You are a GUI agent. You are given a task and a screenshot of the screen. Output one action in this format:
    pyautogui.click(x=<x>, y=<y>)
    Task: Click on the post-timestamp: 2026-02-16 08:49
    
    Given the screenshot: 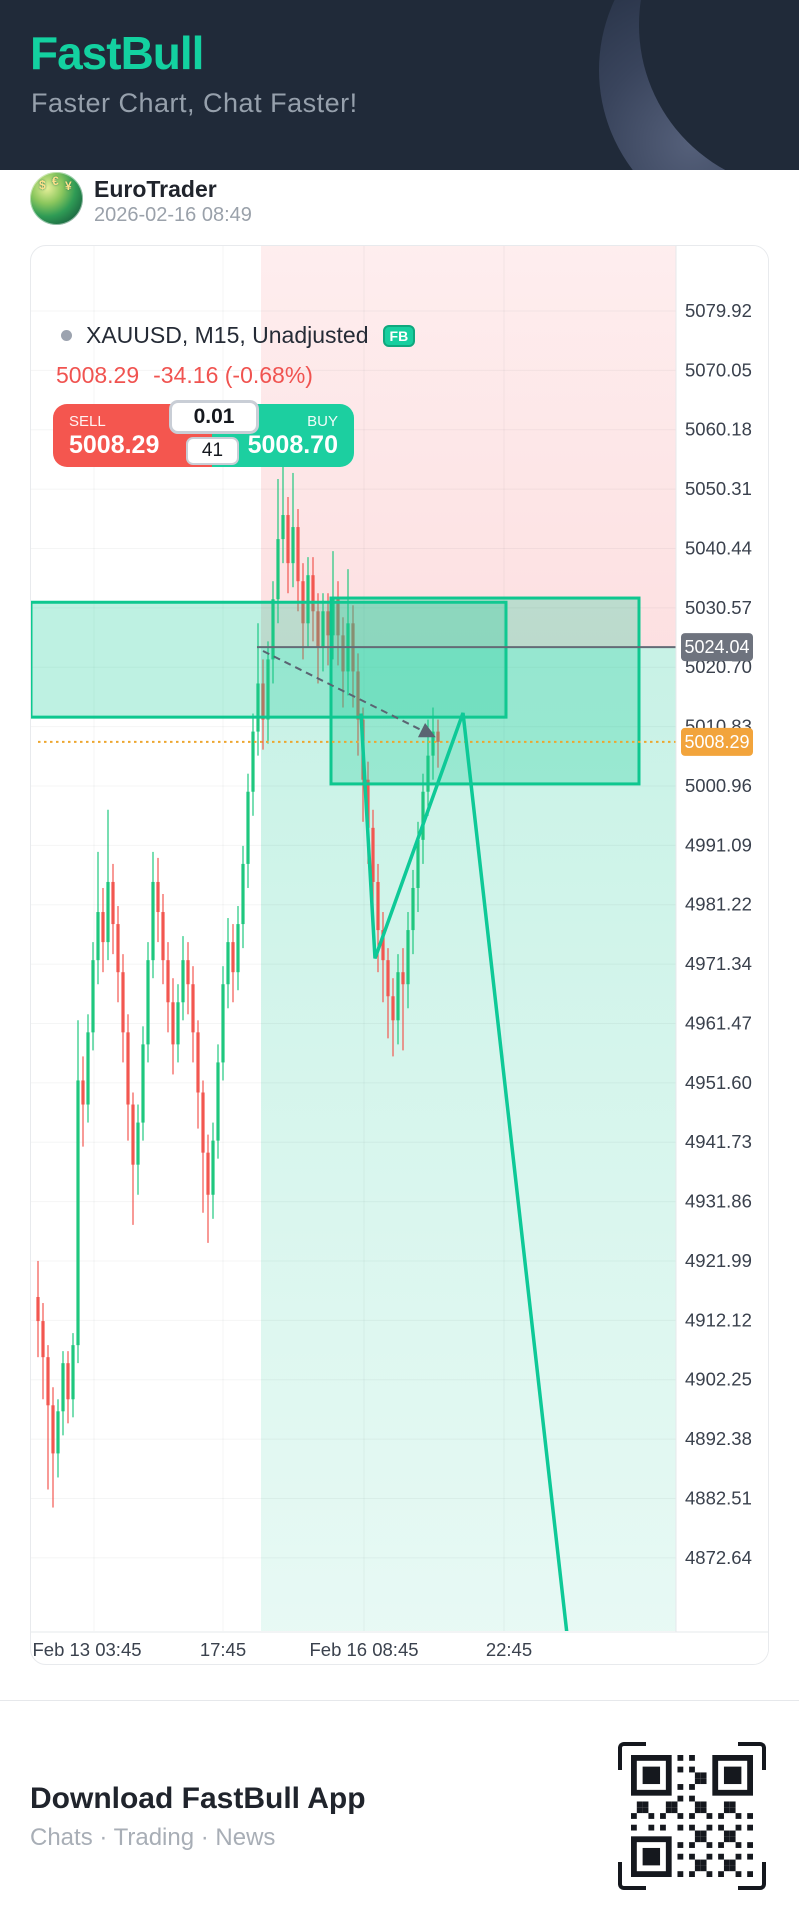 What is the action you would take?
    pyautogui.click(x=173, y=215)
    